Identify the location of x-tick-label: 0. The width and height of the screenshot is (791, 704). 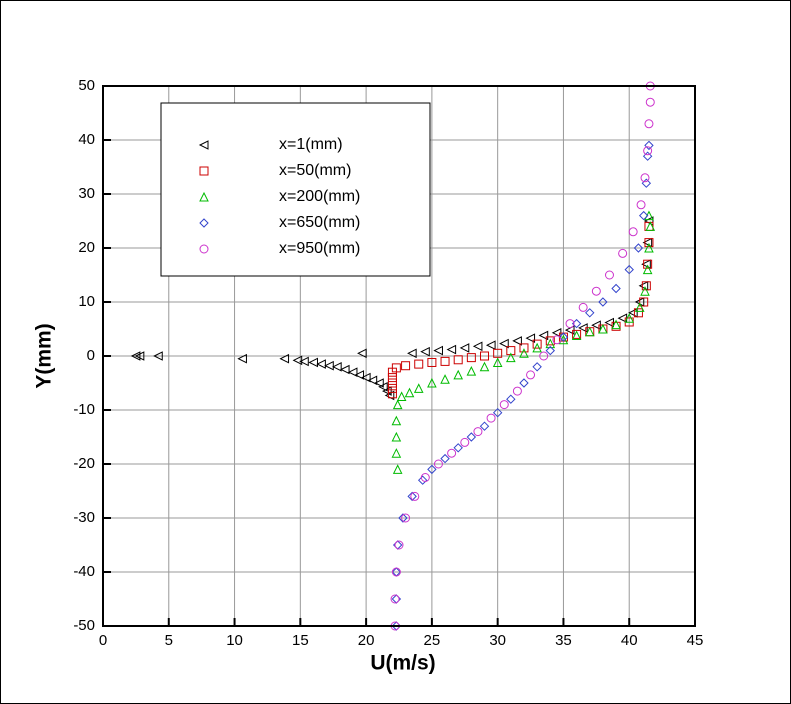
(103, 640).